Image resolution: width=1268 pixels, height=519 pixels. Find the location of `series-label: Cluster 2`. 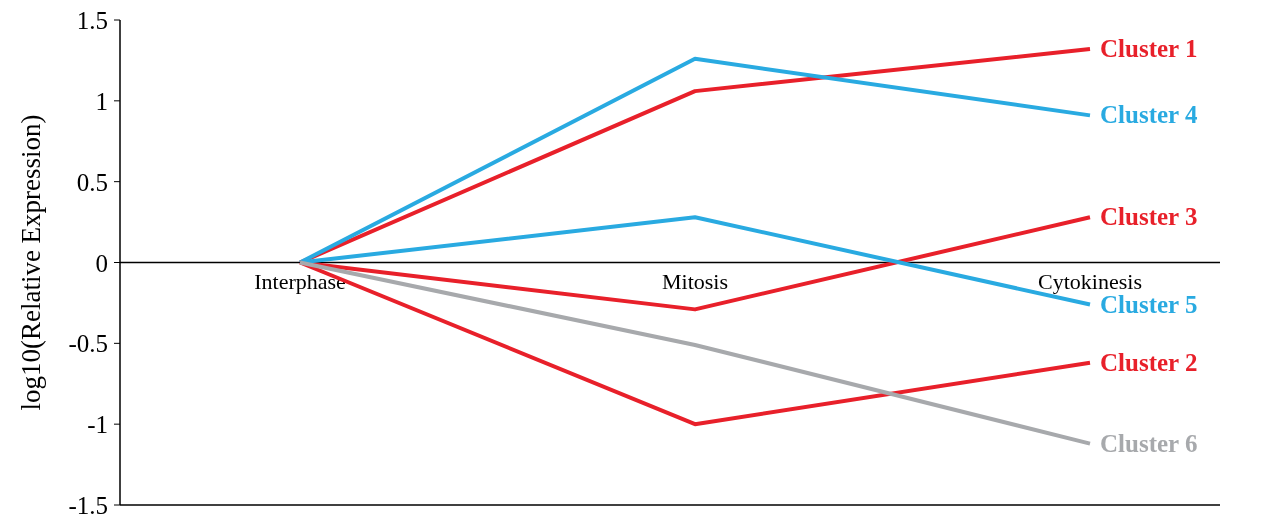

series-label: Cluster 2 is located at coordinates (1149, 362).